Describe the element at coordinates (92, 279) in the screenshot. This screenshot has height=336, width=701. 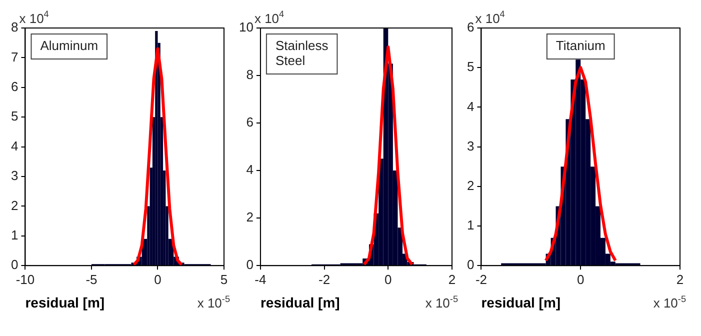
I see `x-tick-label: -5` at that location.